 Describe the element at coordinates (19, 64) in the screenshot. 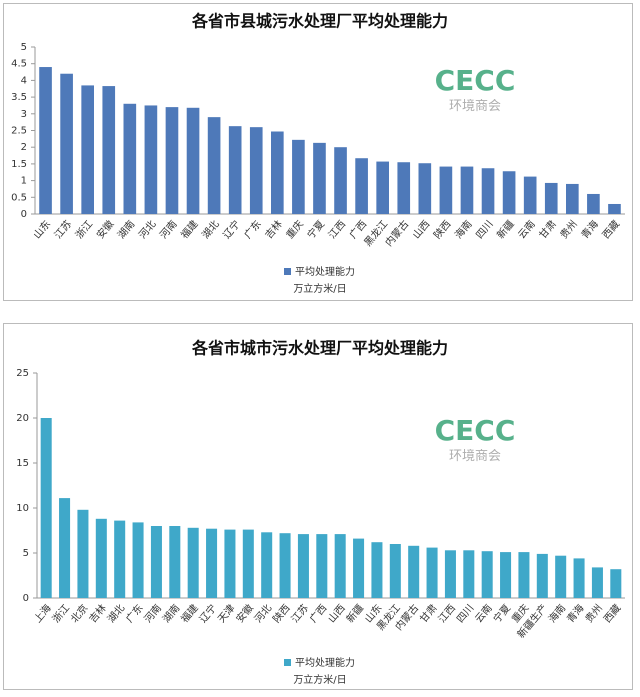

I see `y-tick-label: 4.5` at that location.